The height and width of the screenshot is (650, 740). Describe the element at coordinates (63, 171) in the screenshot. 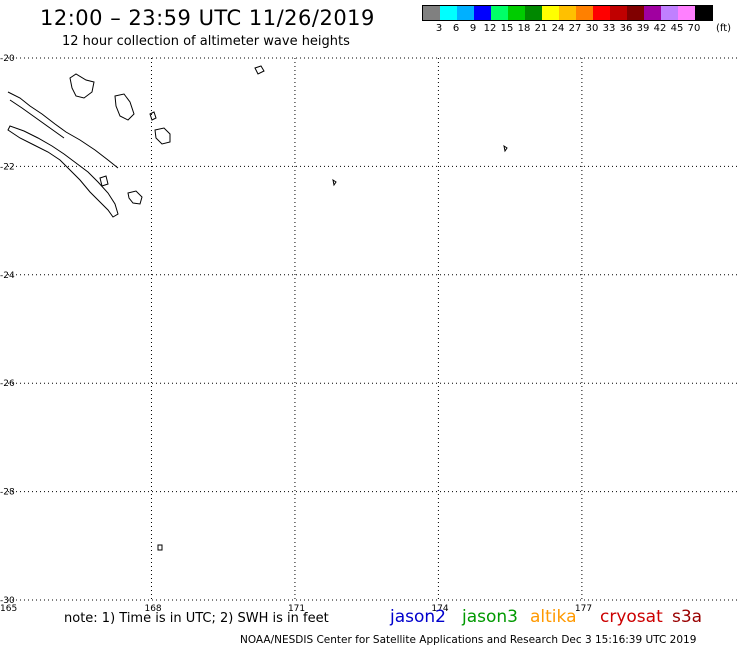

I see `coastline-new-caledonia` at that location.